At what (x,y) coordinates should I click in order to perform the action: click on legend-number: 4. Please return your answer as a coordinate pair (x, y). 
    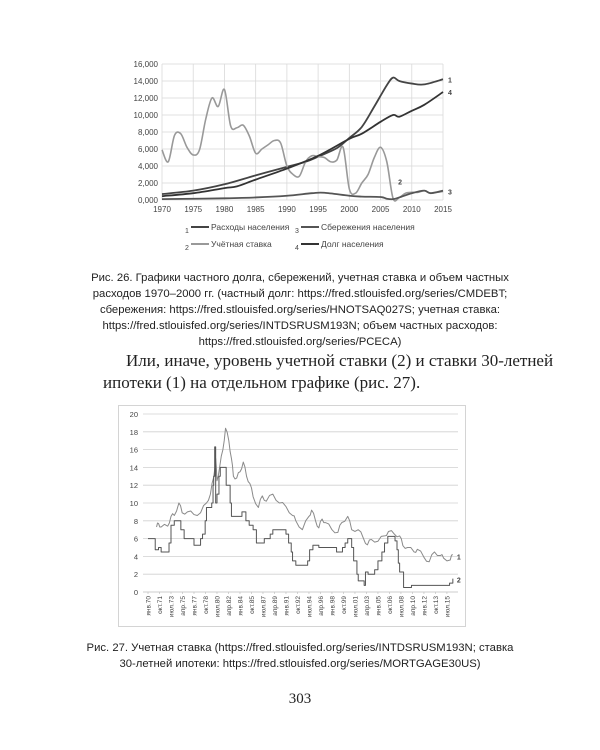
    Looking at the image, I should click on (297, 248).